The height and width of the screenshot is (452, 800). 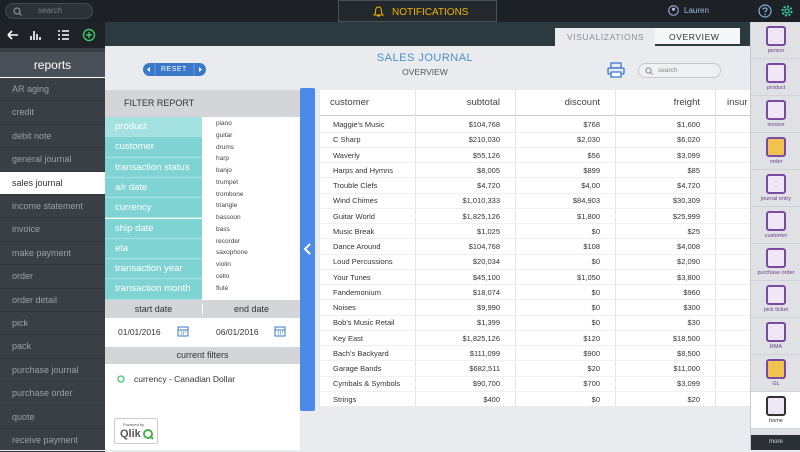 I want to click on start-date-label: start date, so click(x=153, y=309).